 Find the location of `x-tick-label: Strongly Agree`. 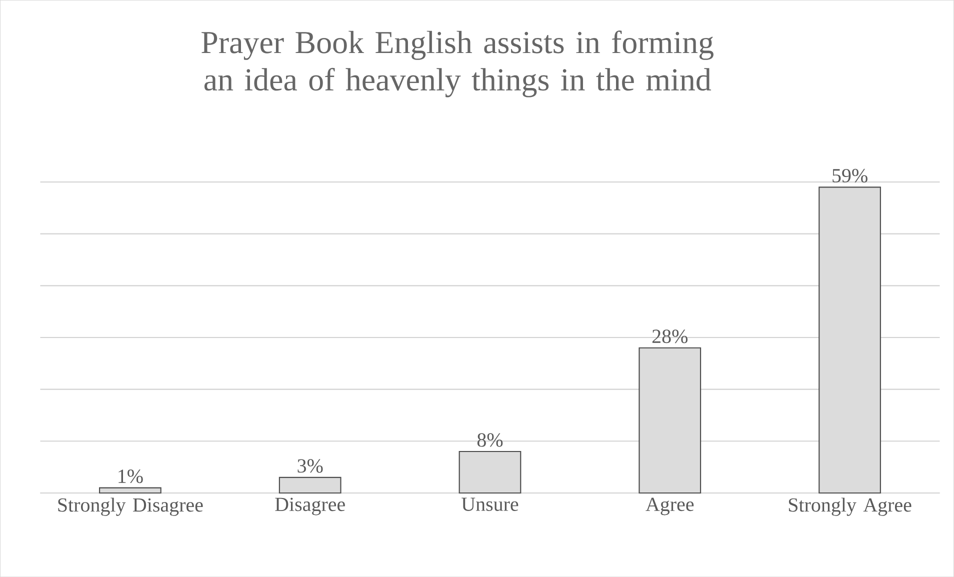

x-tick-label: Strongly Agree is located at coordinates (850, 507).